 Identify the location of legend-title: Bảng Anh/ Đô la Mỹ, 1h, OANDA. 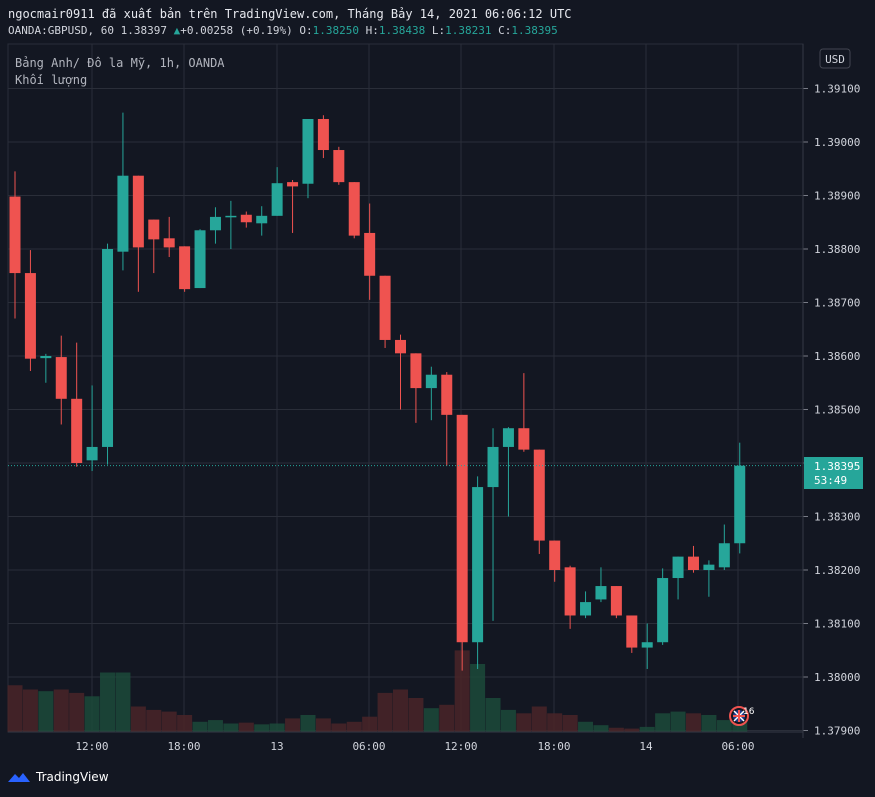
(120, 63).